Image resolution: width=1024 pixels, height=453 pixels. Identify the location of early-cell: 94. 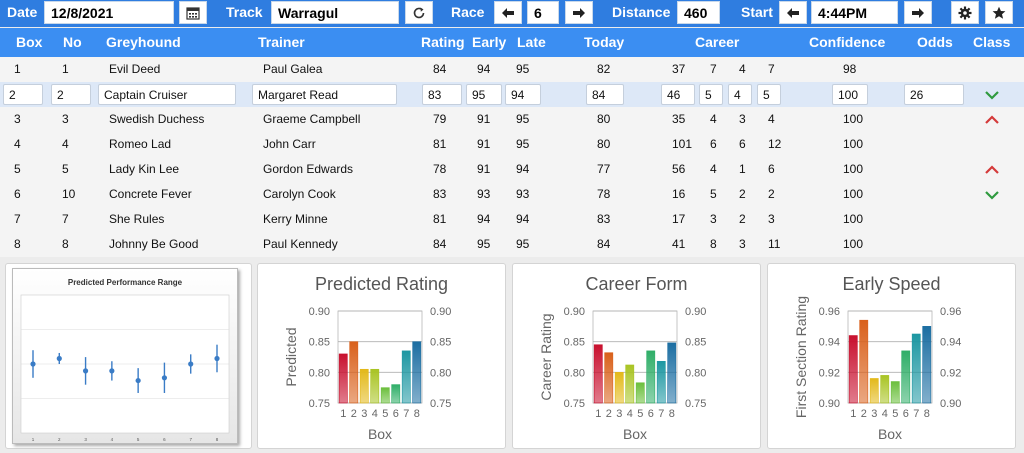
(484, 219).